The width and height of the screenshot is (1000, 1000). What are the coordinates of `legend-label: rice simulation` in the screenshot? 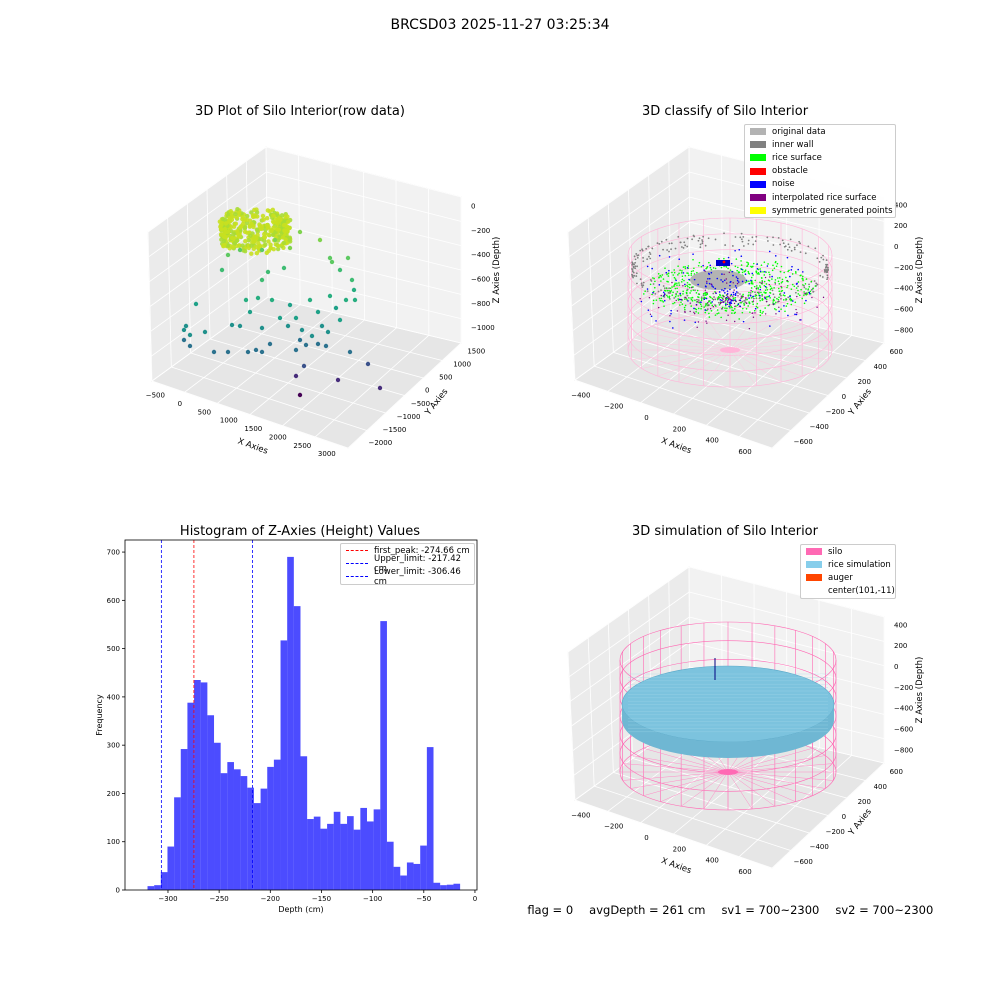 It's located at (859, 564).